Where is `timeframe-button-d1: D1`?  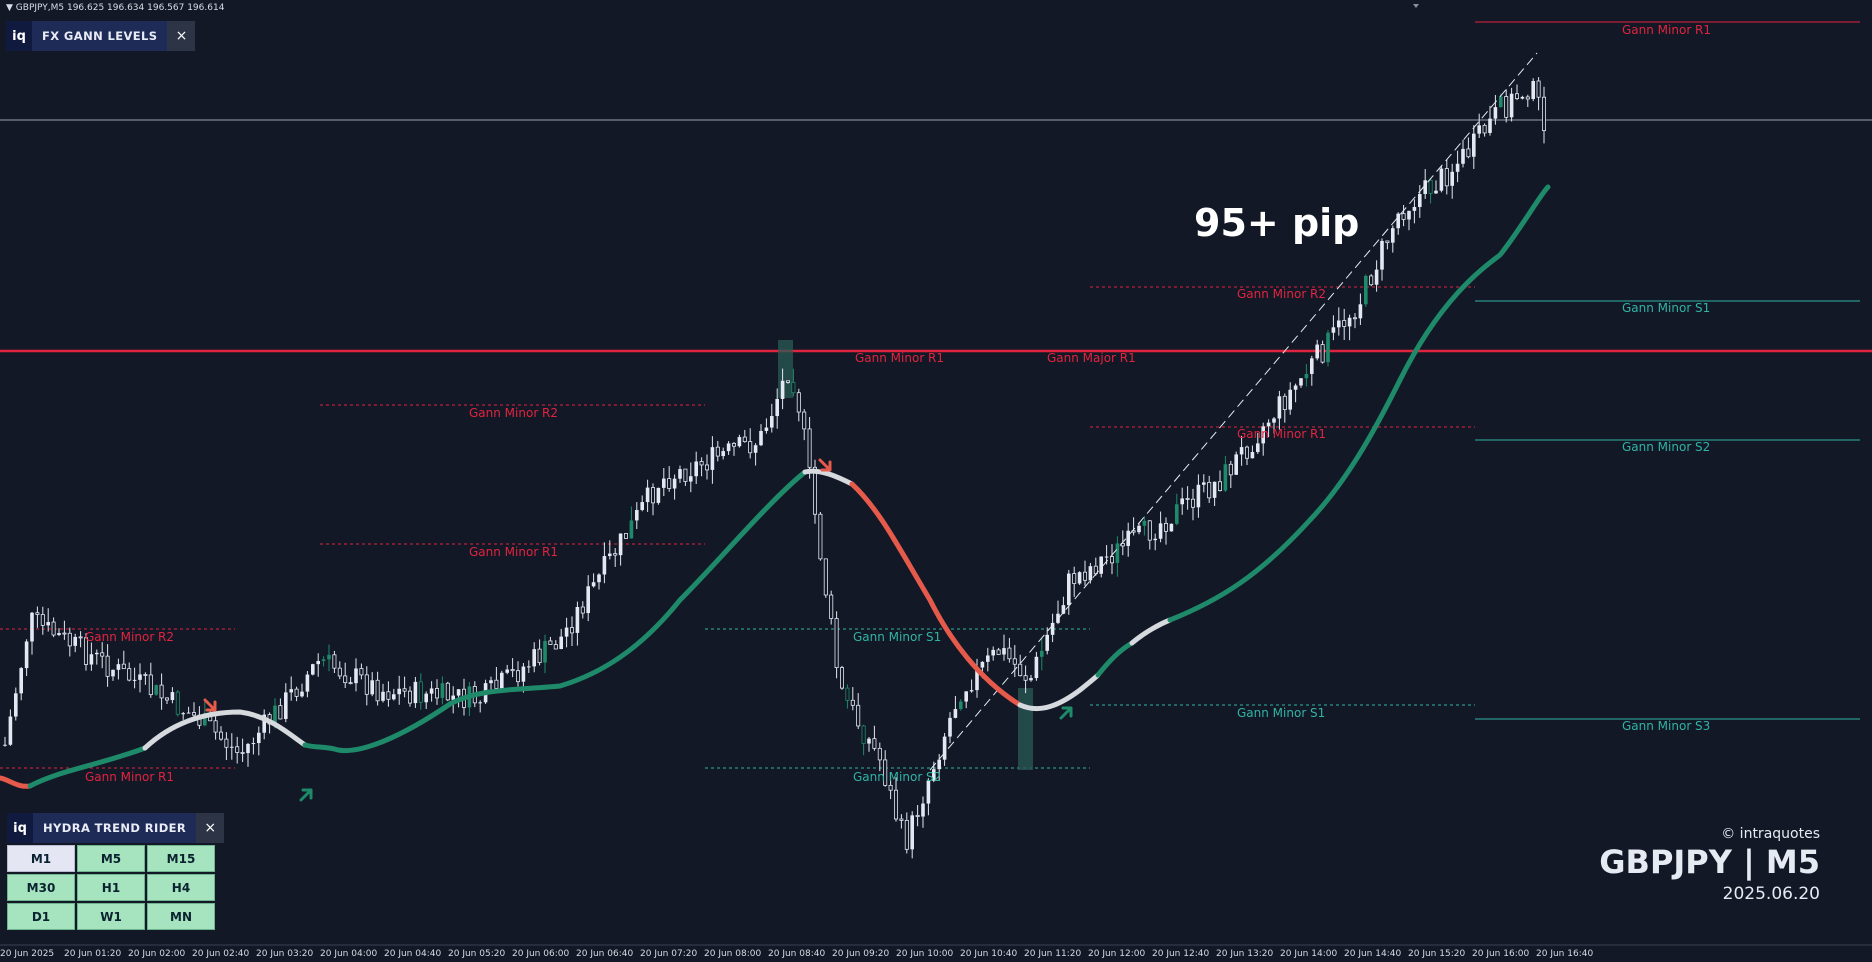
timeframe-button-d1: D1 is located at coordinates (41, 916).